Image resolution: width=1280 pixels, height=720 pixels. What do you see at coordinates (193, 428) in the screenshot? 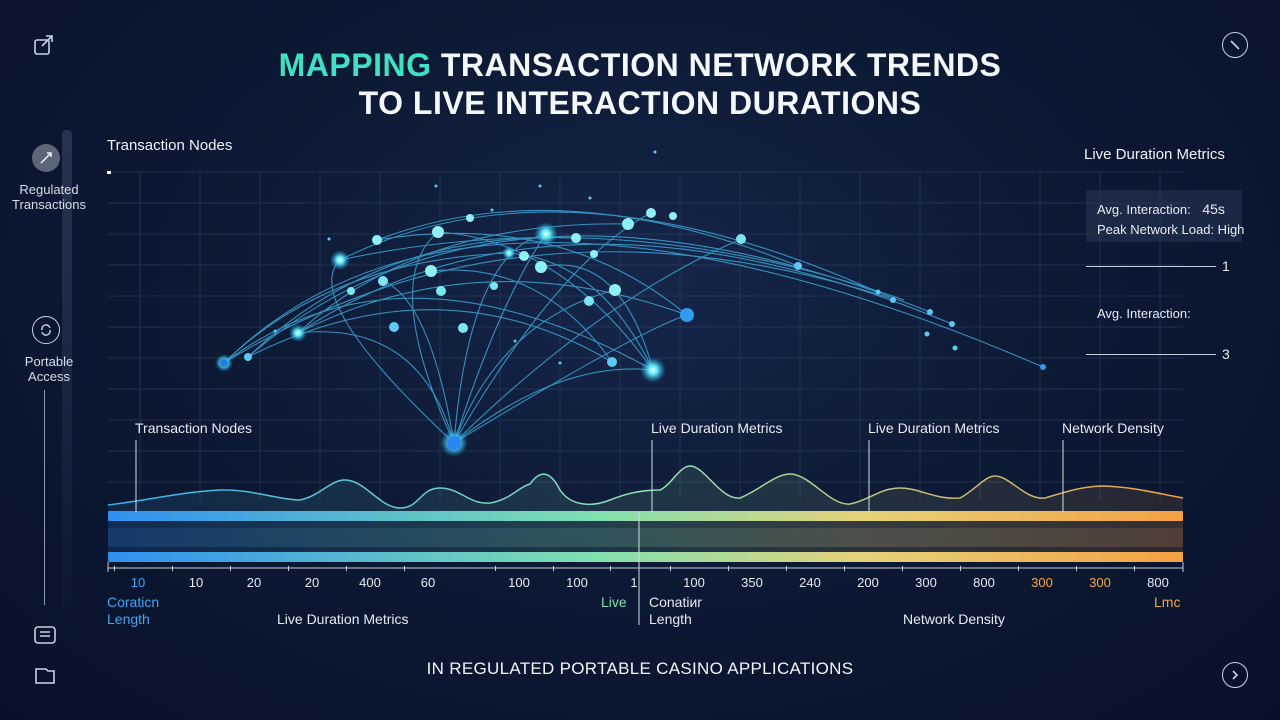
I see `wave-label: Transaction Nodes` at bounding box center [193, 428].